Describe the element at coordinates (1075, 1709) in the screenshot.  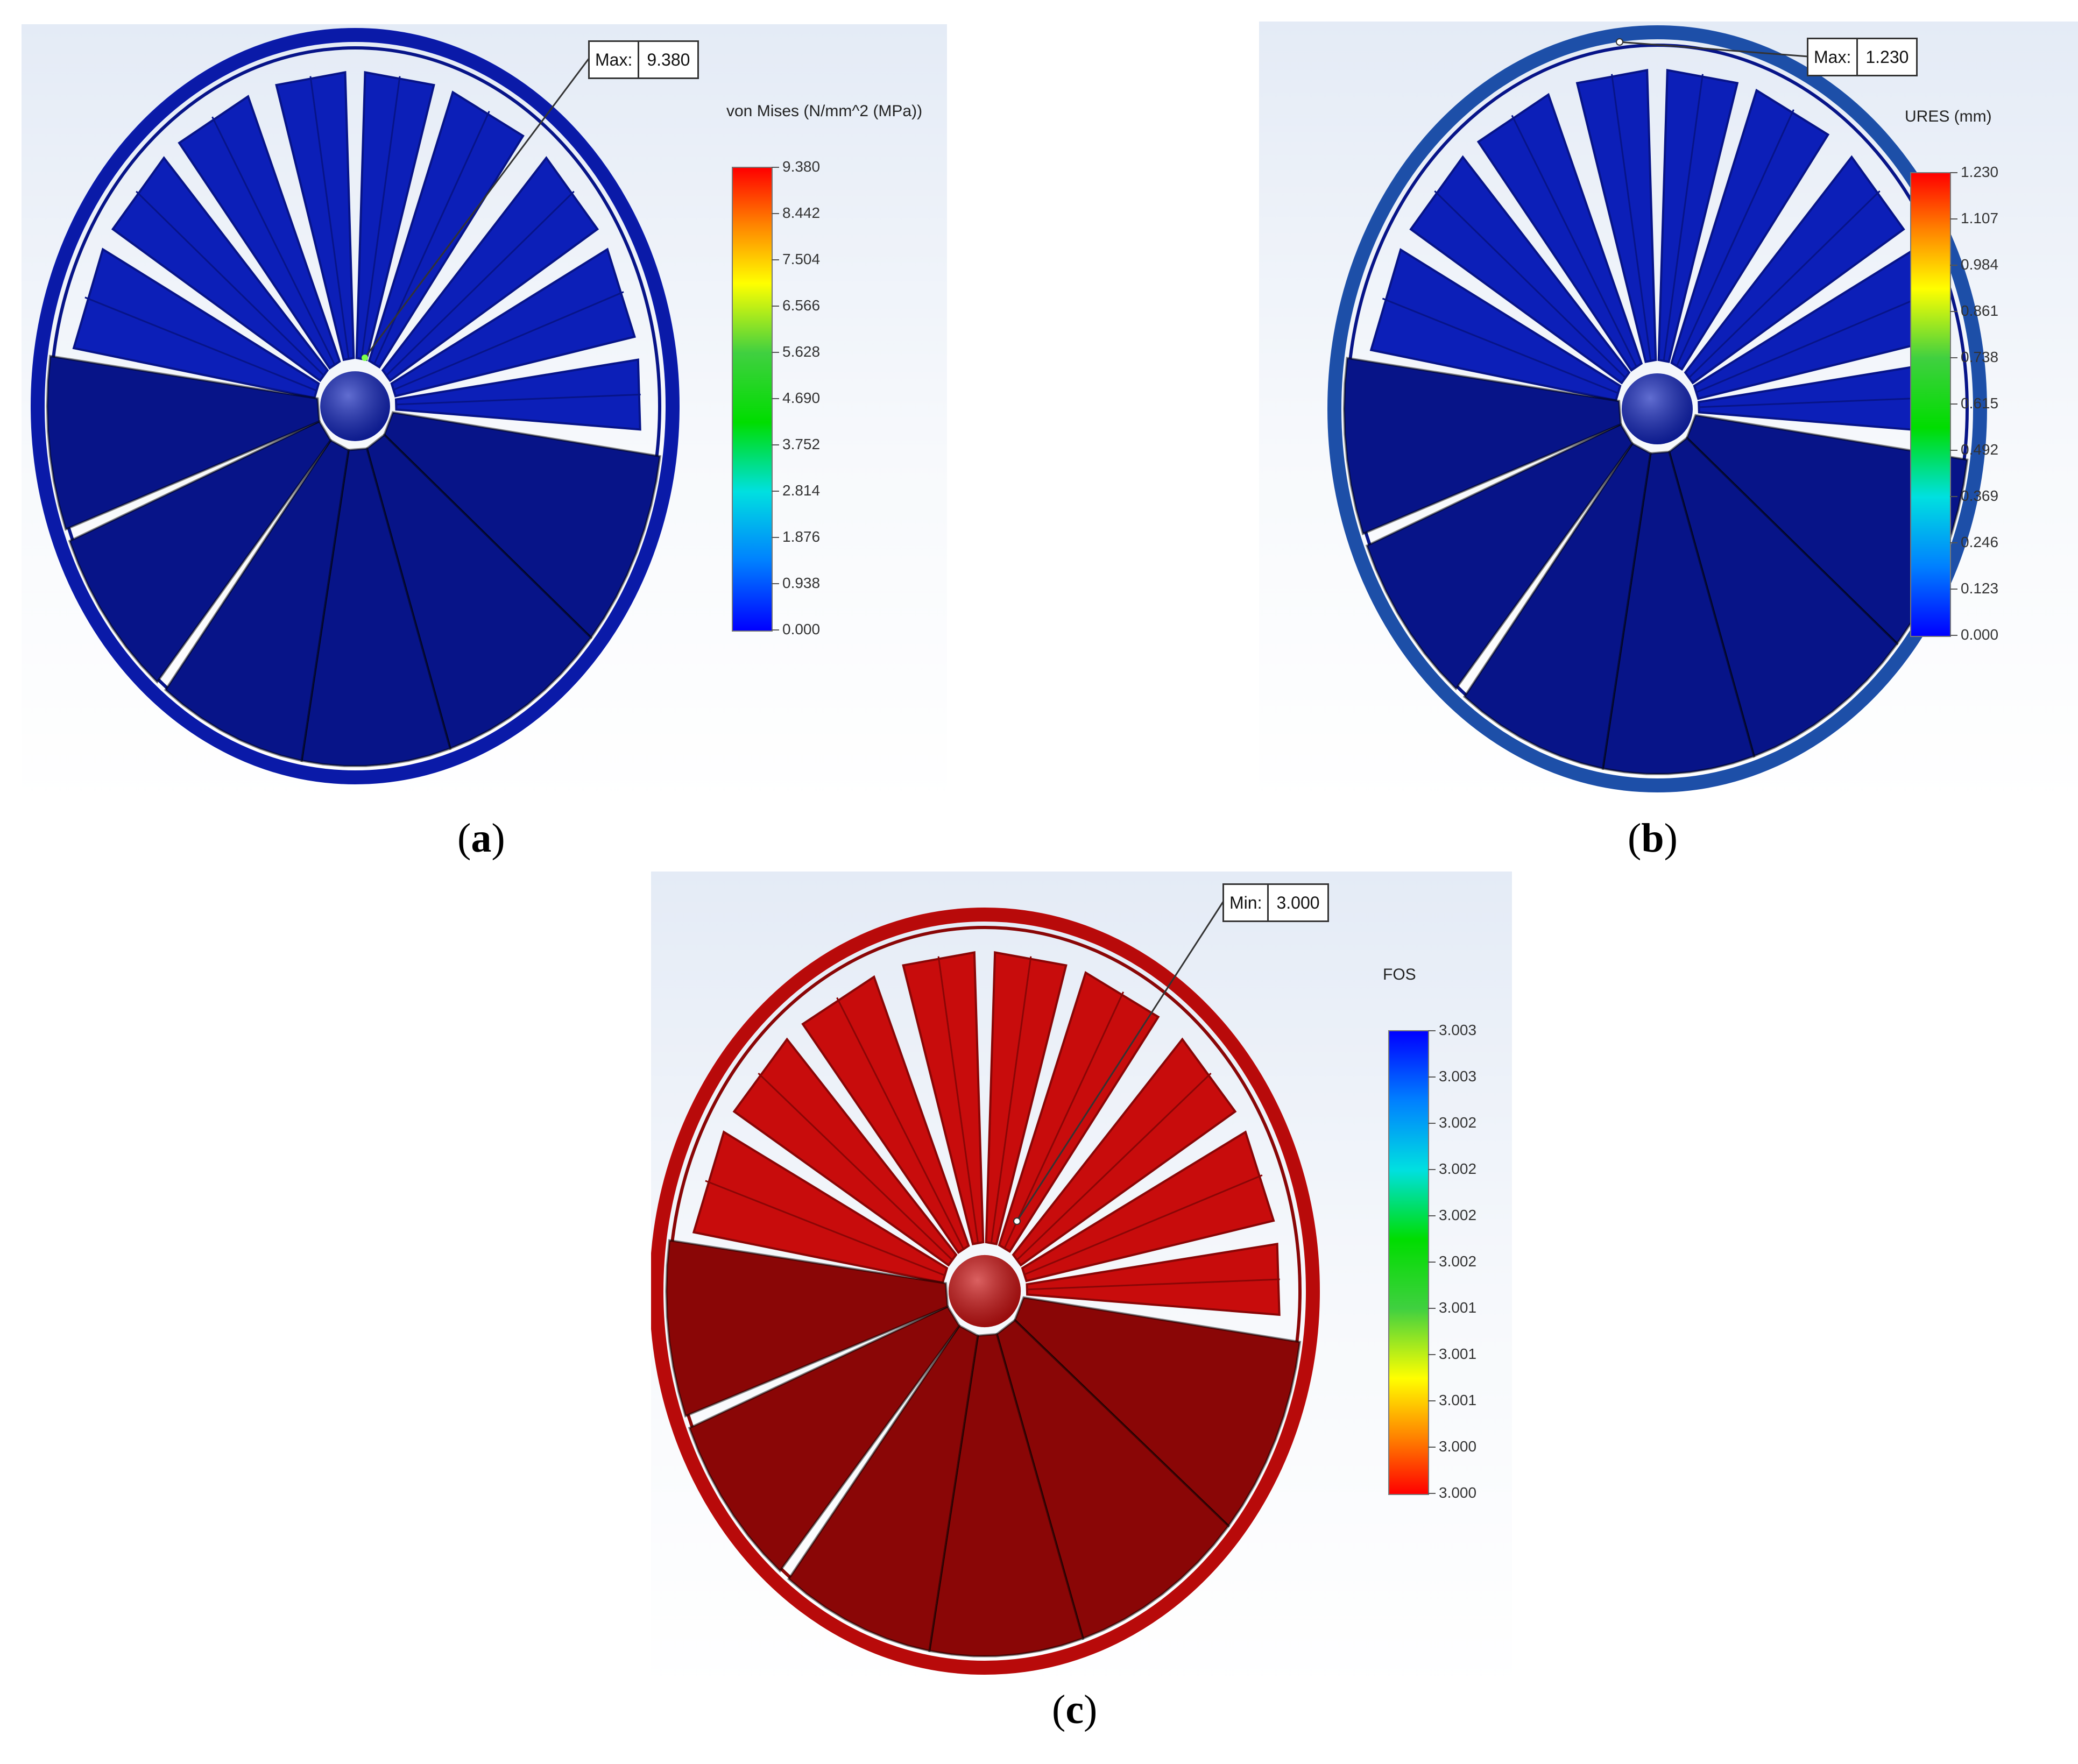
I see `caption-c: (c)` at that location.